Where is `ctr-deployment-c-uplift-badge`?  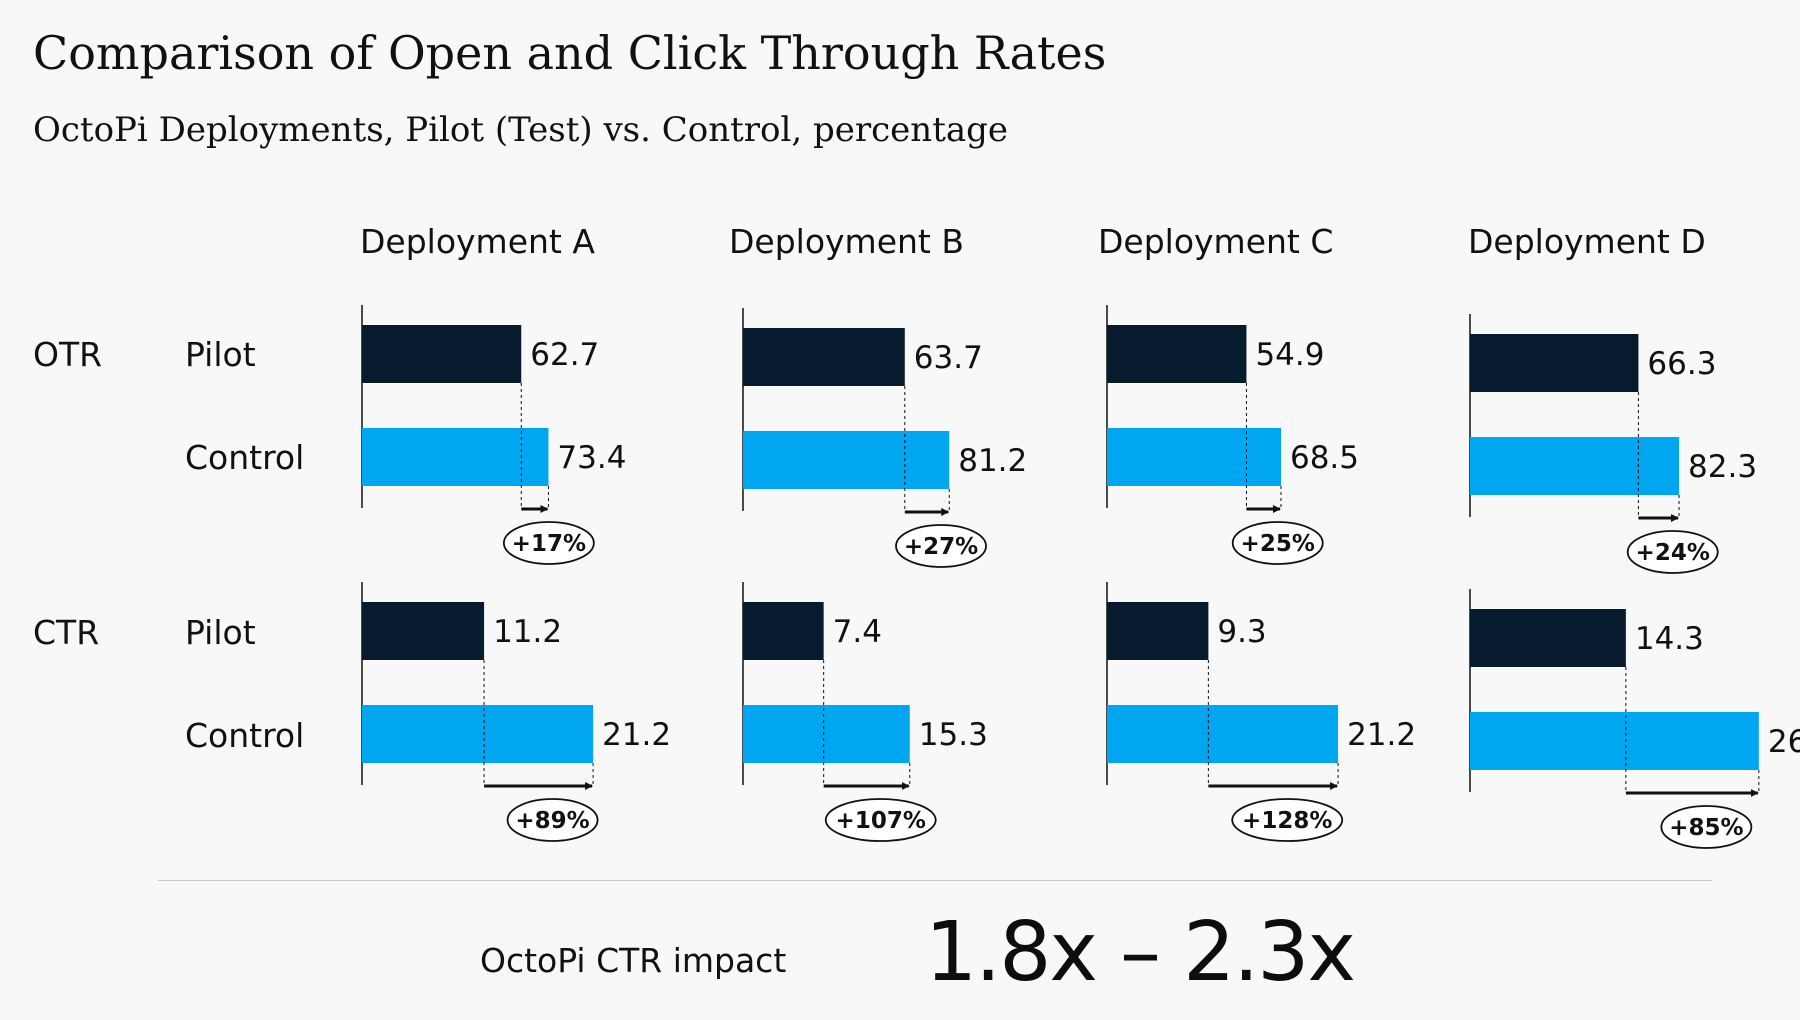 ctr-deployment-c-uplift-badge is located at coordinates (1287, 820).